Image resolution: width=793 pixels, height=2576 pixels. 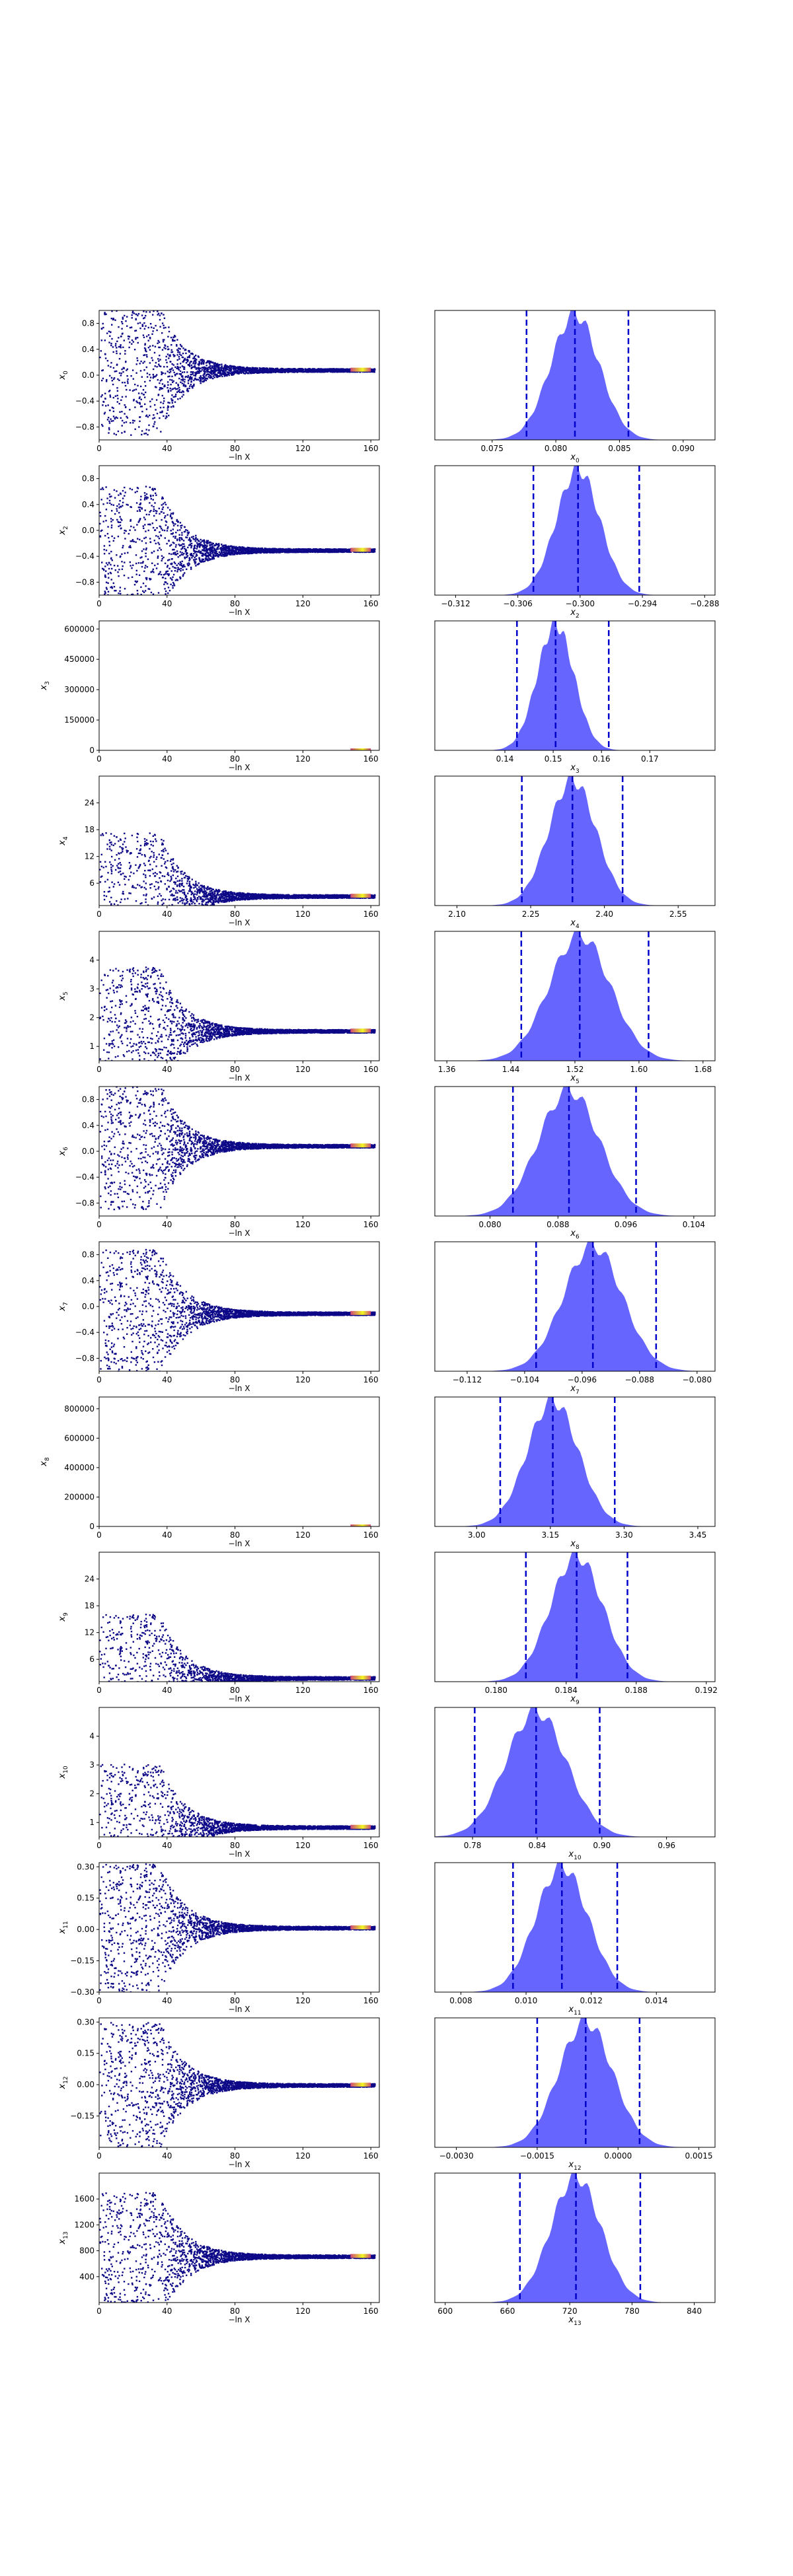 I want to click on trace-panel: 0 40 80 120 160 −ln X 24 18 12 6 x9, so click(x=219, y=1628).